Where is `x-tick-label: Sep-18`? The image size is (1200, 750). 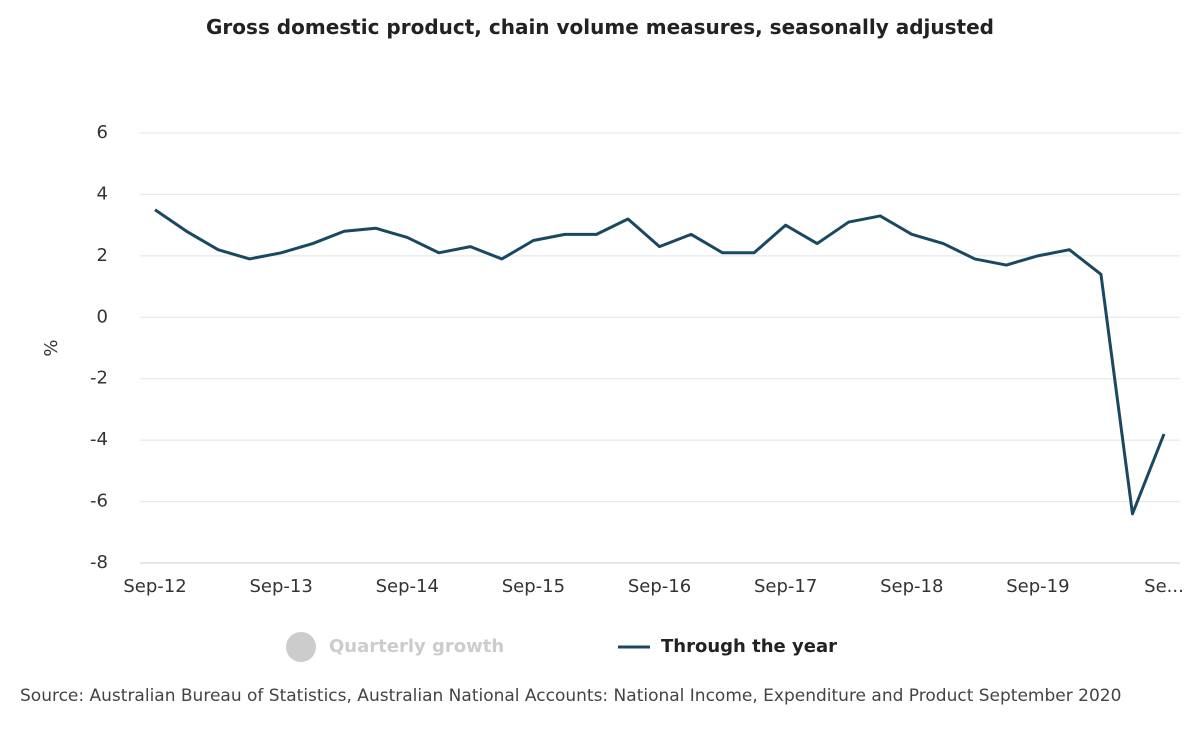
x-tick-label: Sep-18 is located at coordinates (911, 586).